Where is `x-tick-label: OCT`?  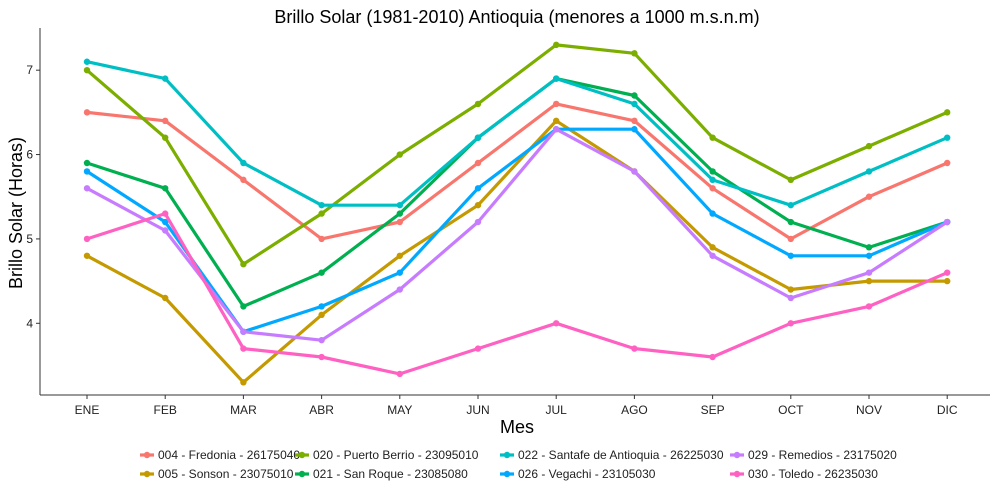
x-tick-label: OCT is located at coordinates (791, 410).